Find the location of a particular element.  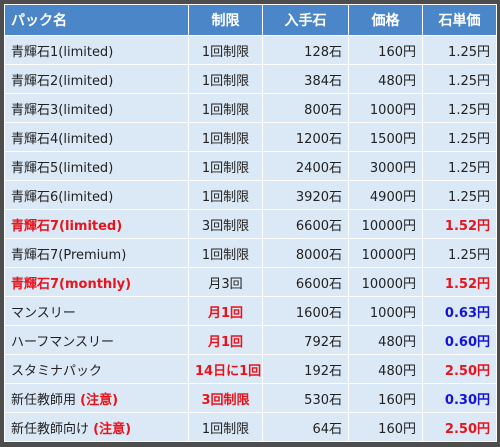

cell-text: 青輝石7(monthly) is located at coordinates (71, 284).